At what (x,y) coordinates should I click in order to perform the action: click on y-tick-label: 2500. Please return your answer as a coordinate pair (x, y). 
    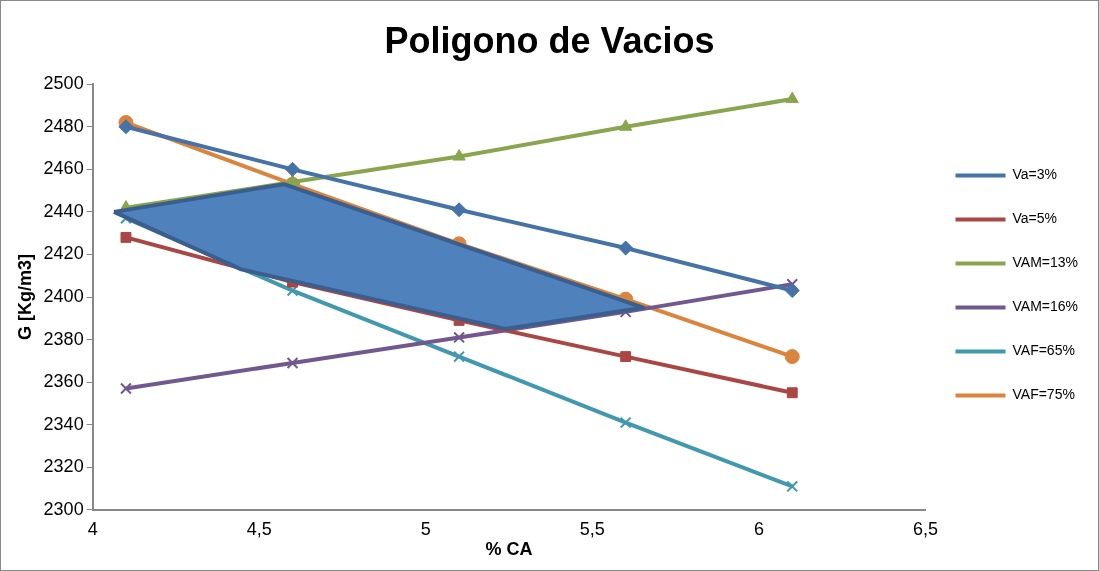
    Looking at the image, I should click on (63, 83).